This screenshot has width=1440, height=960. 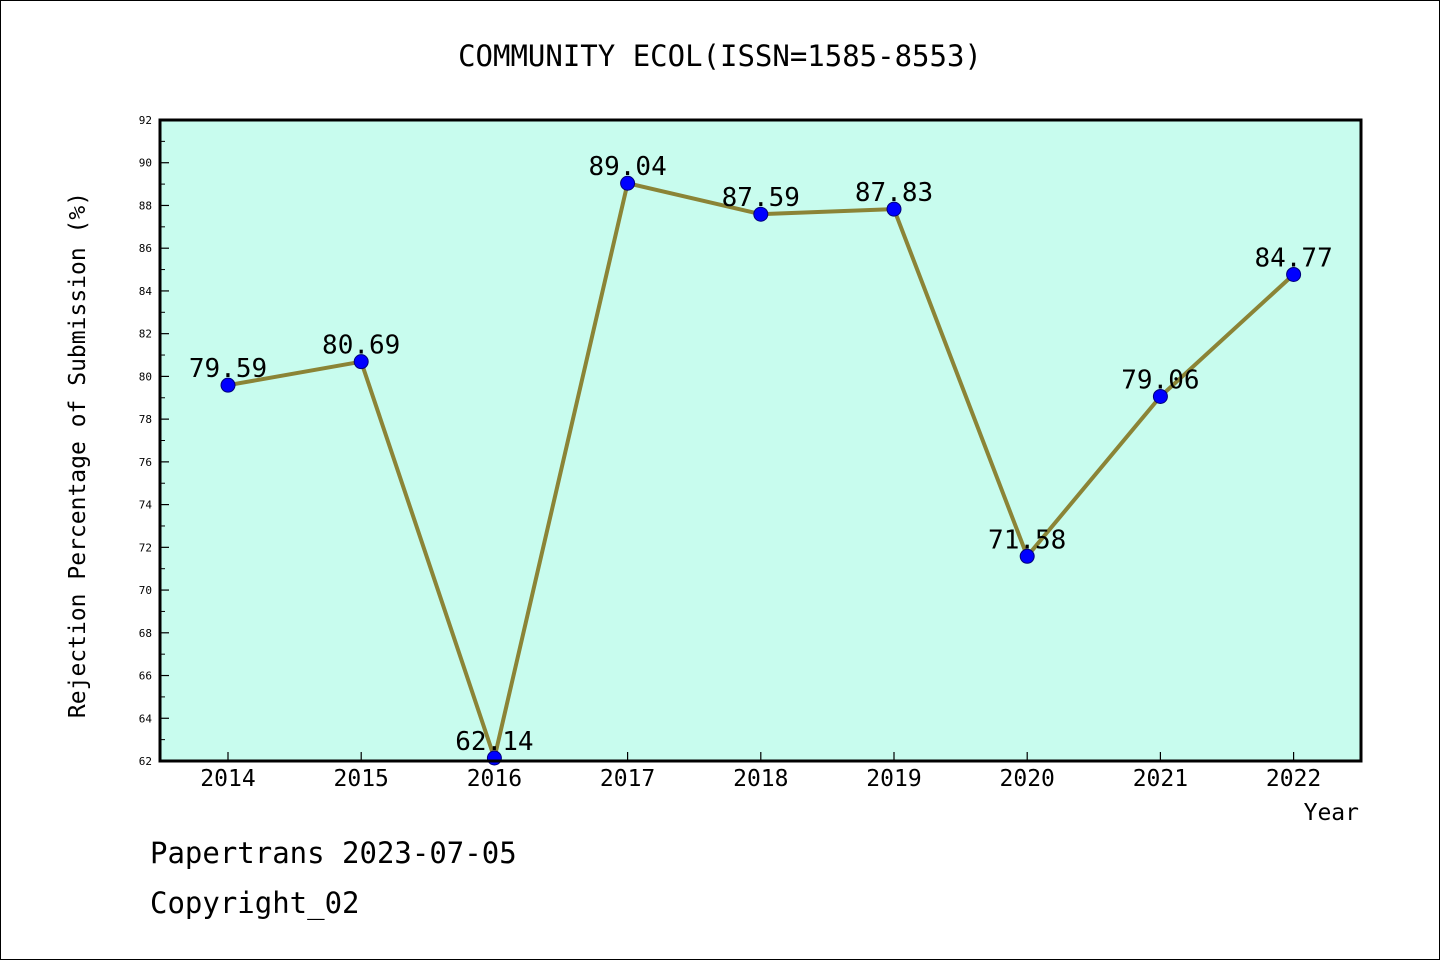 What do you see at coordinates (761, 198) in the screenshot?
I see `data-label: 87.59` at bounding box center [761, 198].